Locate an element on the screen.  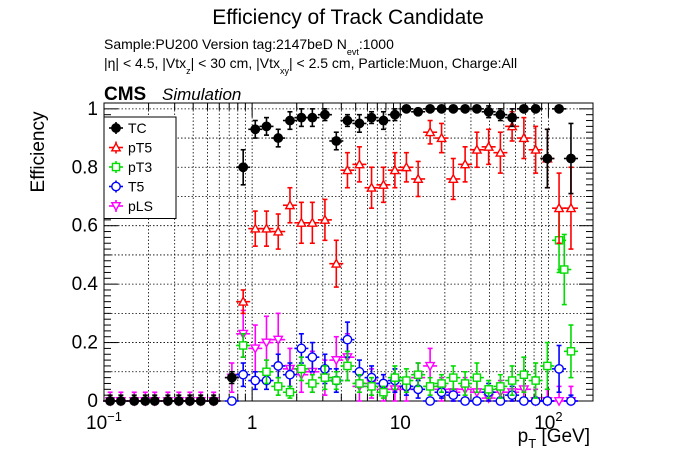
x-tick-label: 10² is located at coordinates (548, 421).